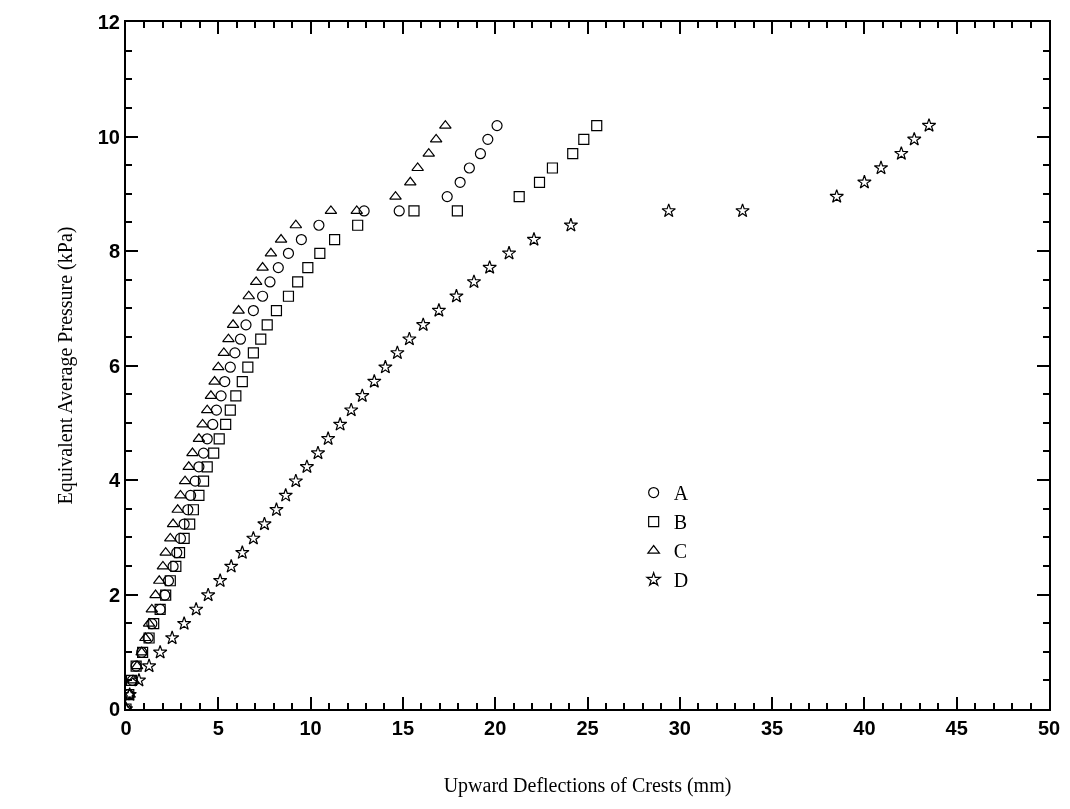 The height and width of the screenshot is (809, 1070). What do you see at coordinates (680, 522) in the screenshot?
I see `legend-label: B` at bounding box center [680, 522].